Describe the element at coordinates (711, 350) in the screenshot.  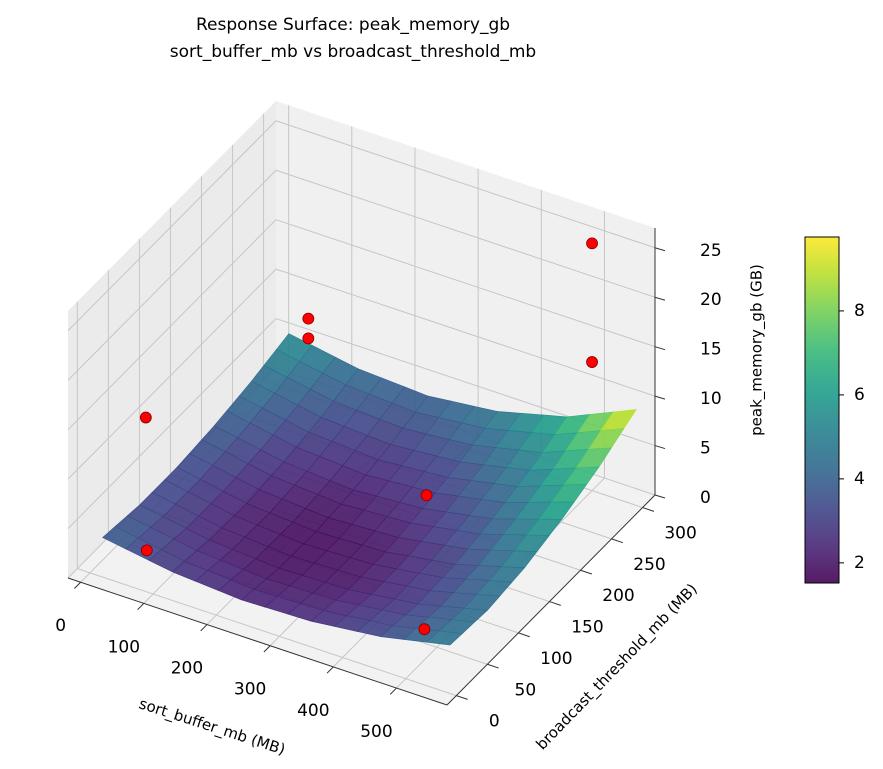
I see `z-tick-label: 15` at that location.